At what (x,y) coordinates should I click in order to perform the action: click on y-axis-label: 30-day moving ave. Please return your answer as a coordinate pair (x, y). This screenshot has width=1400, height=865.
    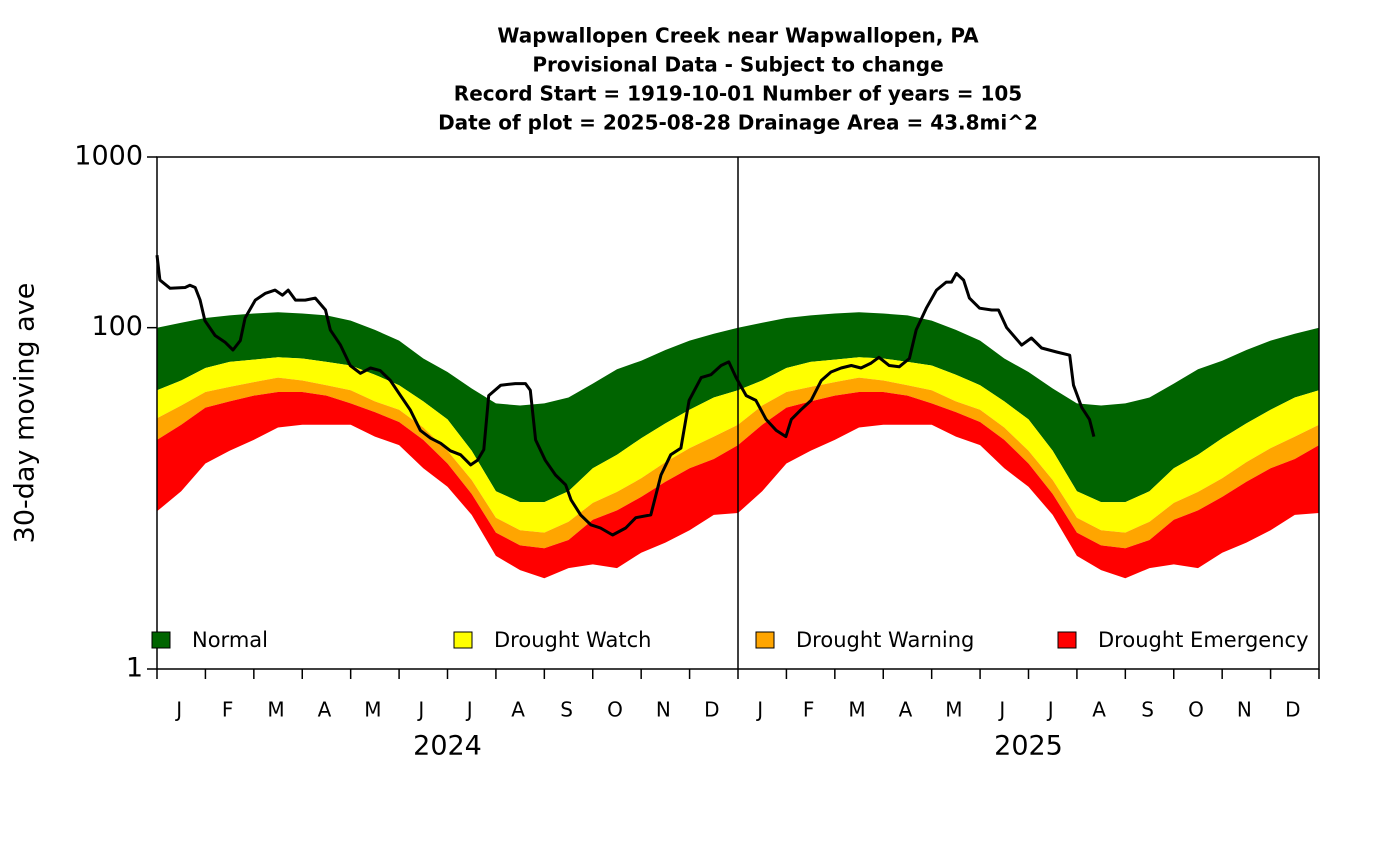
    Looking at the image, I should click on (25, 413).